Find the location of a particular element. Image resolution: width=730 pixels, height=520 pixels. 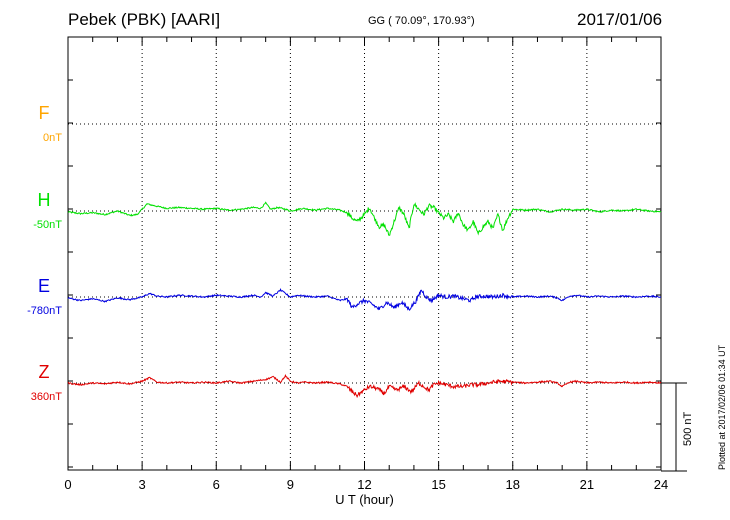

coordinates-label: GG ( 70.09°, 170.93°) is located at coordinates (421, 21).